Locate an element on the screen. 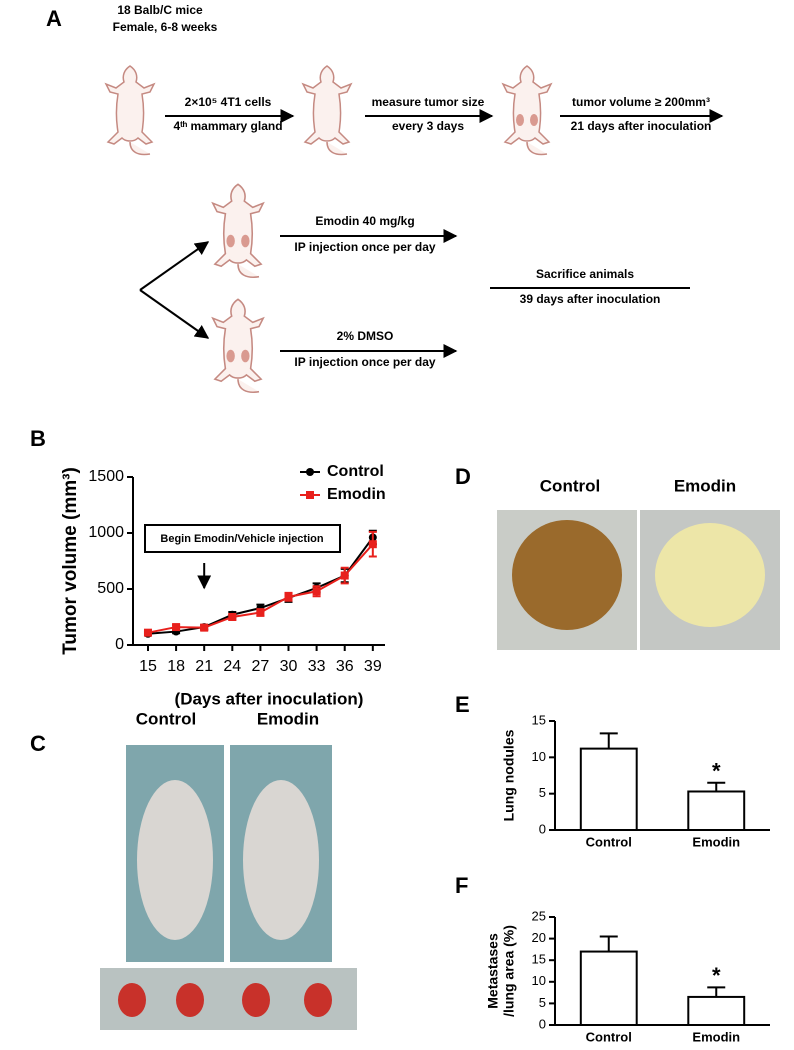 Image resolution: width=794 pixels, height=1050 pixels. diagram-text: Female, 6-8 weeks is located at coordinates (165, 27).